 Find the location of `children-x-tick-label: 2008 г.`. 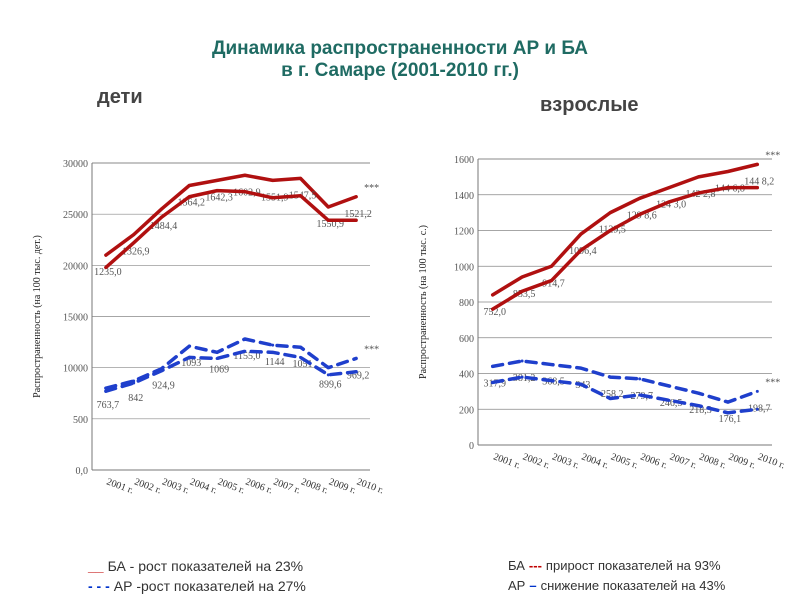

children-x-tick-label: 2008 г. is located at coordinates (314, 486).